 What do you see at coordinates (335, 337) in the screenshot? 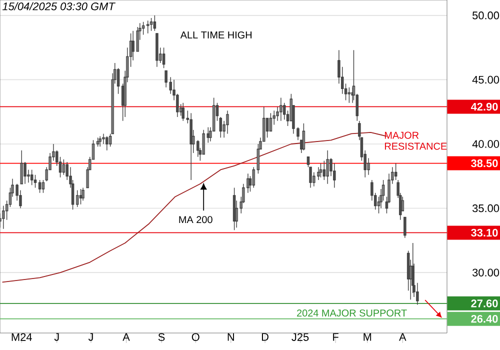
I see `x-tick-label: F` at bounding box center [335, 337].